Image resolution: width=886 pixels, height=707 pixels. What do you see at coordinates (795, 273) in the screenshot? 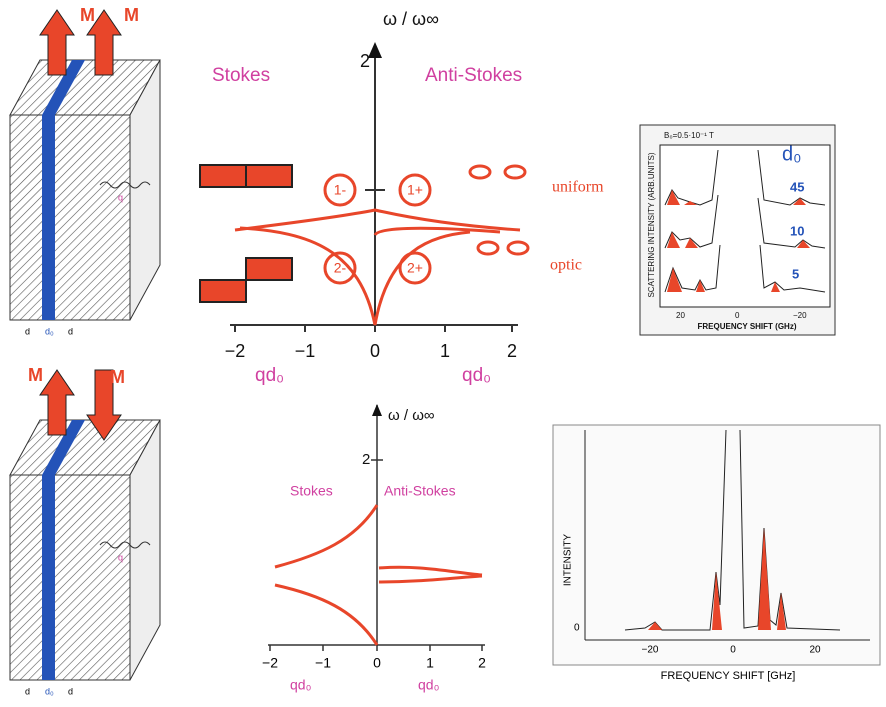
I see `thickness: 5` at bounding box center [795, 273].